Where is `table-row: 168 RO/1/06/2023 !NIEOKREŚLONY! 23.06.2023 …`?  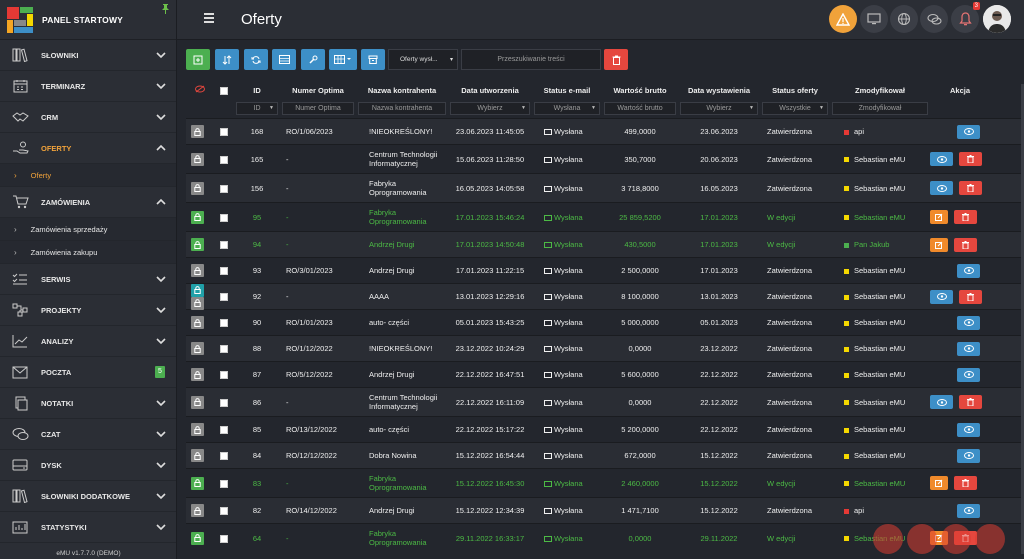 table-row: 168 RO/1/06/2023 !NIEOKREŚLONY! 23.06.2023 … is located at coordinates (605, 131).